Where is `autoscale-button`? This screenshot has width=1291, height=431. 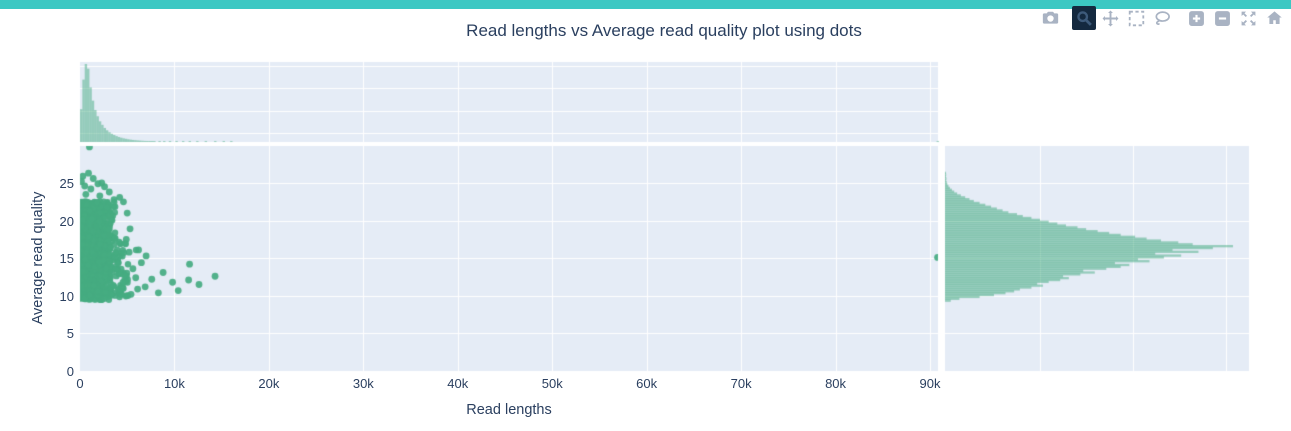
autoscale-button is located at coordinates (1248, 18).